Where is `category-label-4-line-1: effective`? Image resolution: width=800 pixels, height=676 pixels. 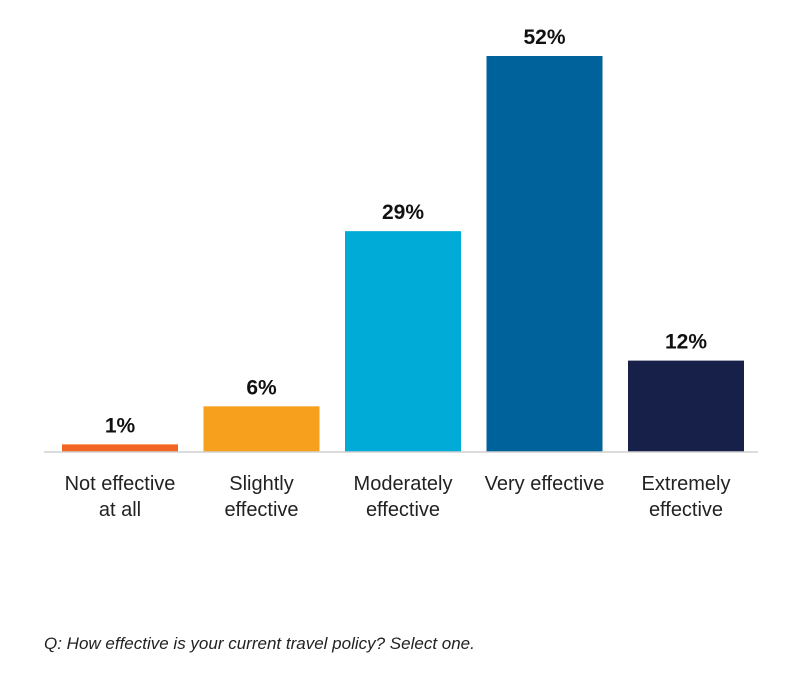 category-label-4-line-1: effective is located at coordinates (686, 510).